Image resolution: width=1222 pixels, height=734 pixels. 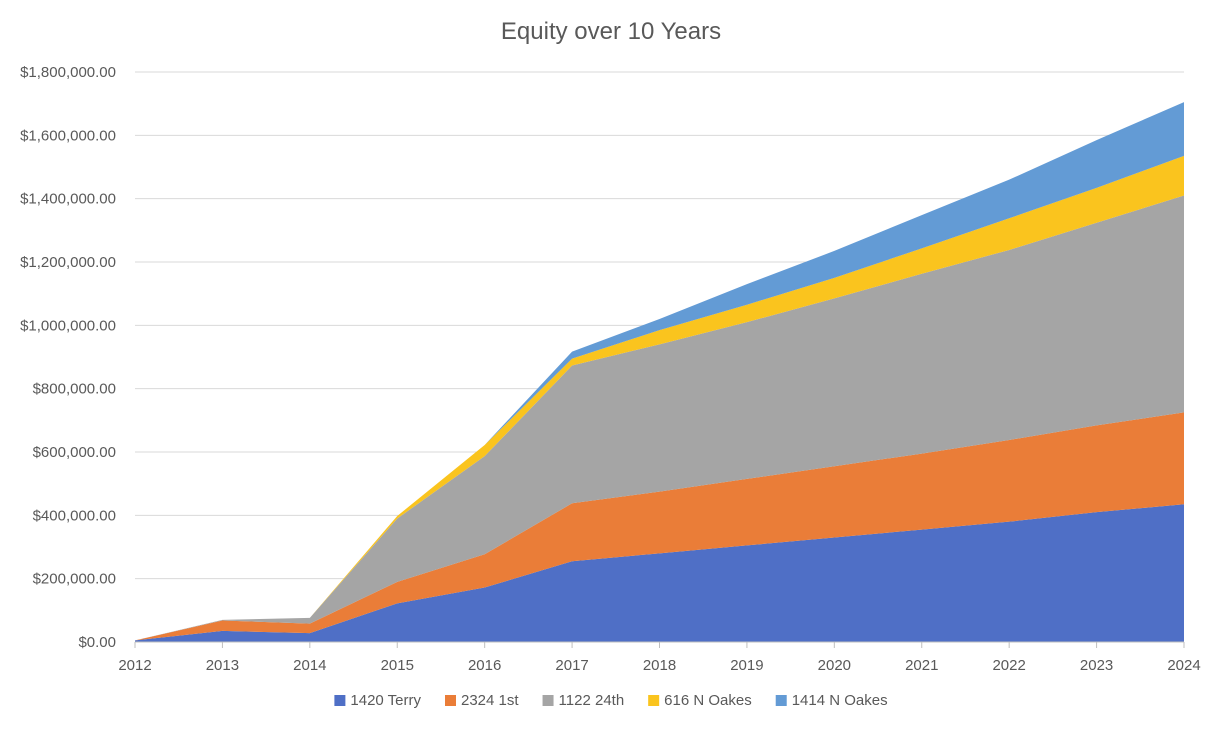 I want to click on legend-label: 616 N Oakes, so click(x=708, y=700).